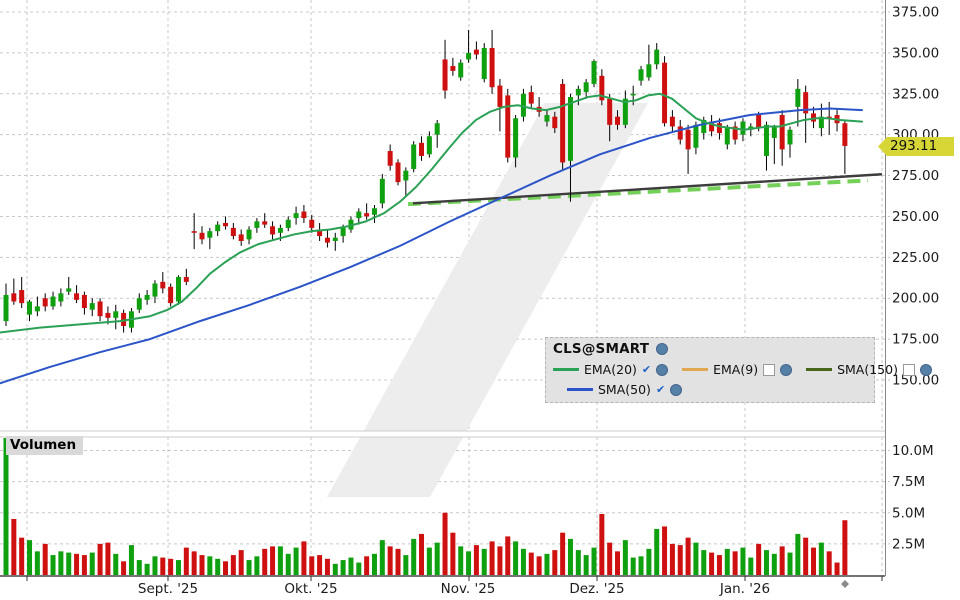 The image size is (960, 600). What do you see at coordinates (168, 589) in the screenshot?
I see `svg-text: Sept. '25` at bounding box center [168, 589].